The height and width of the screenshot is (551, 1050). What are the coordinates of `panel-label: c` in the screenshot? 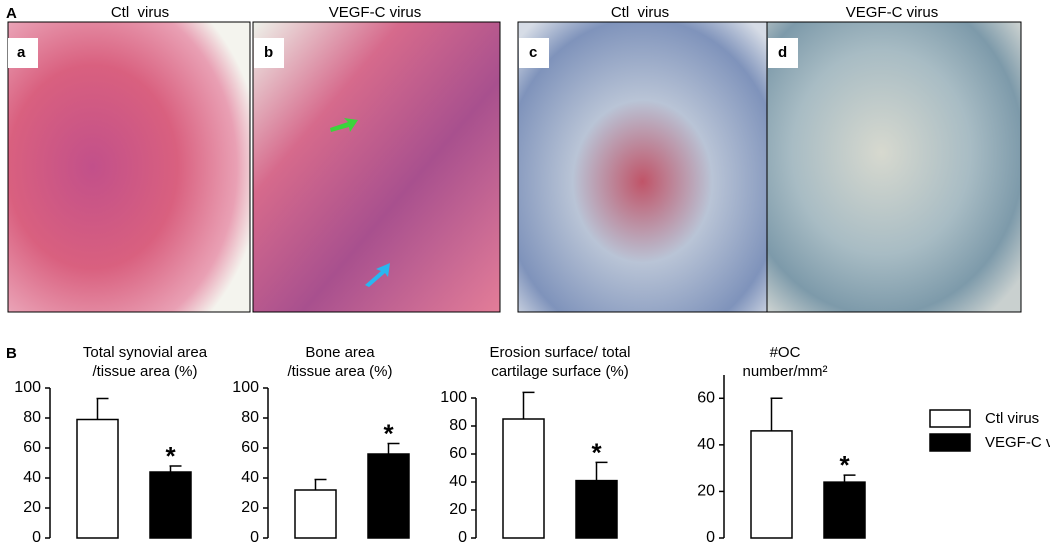 It's located at (533, 52).